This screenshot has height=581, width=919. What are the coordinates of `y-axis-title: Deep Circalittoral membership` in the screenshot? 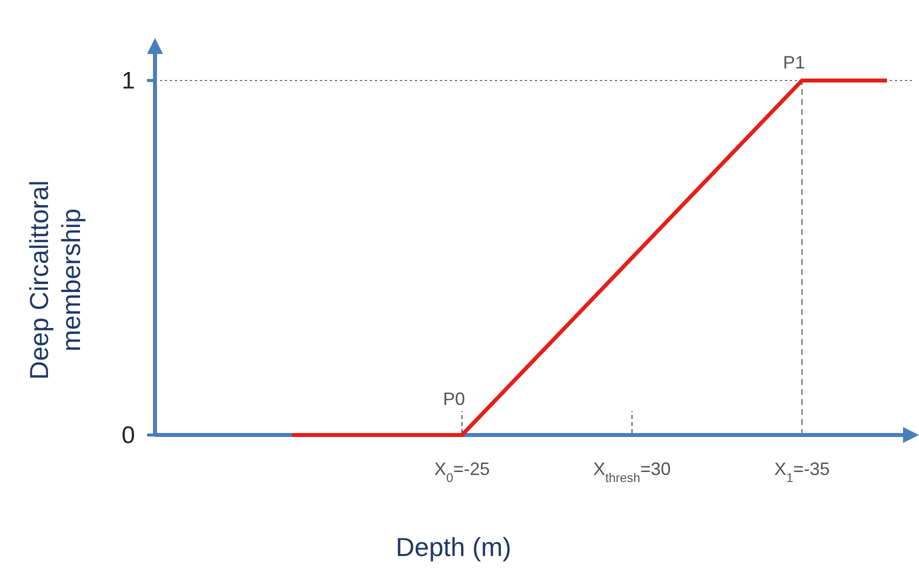 It's located at (55, 280).